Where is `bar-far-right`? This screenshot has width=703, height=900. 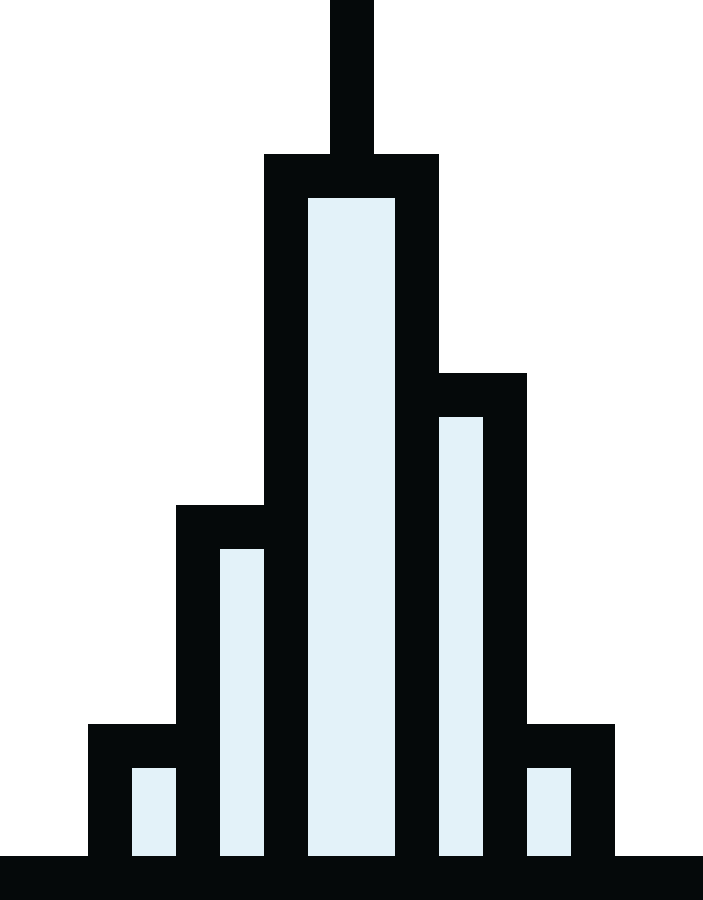
bar-far-right is located at coordinates (549, 816).